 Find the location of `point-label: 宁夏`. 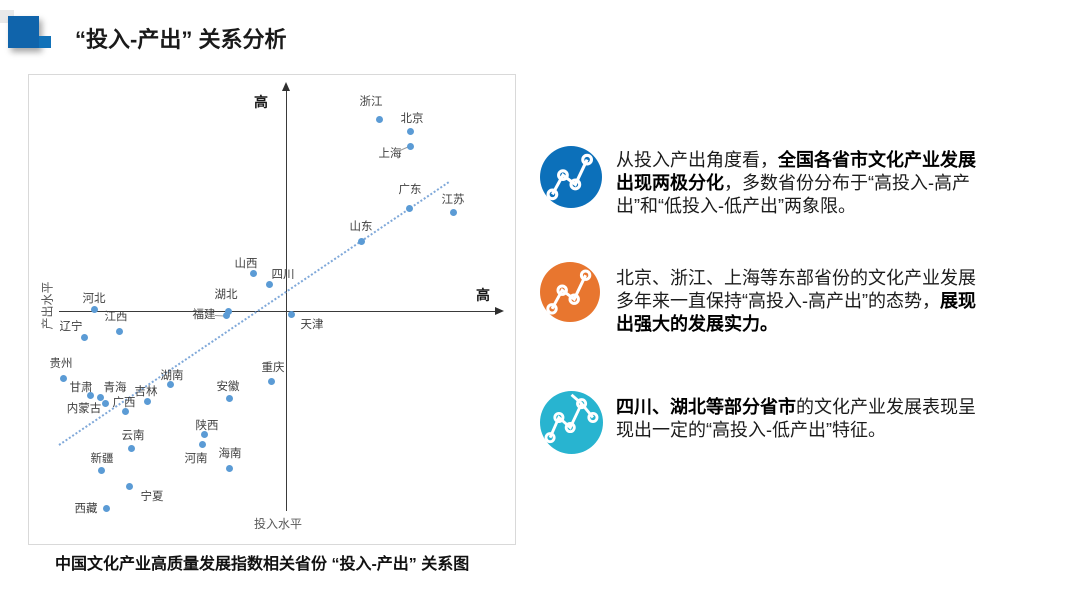

point-label: 宁夏 is located at coordinates (152, 497).